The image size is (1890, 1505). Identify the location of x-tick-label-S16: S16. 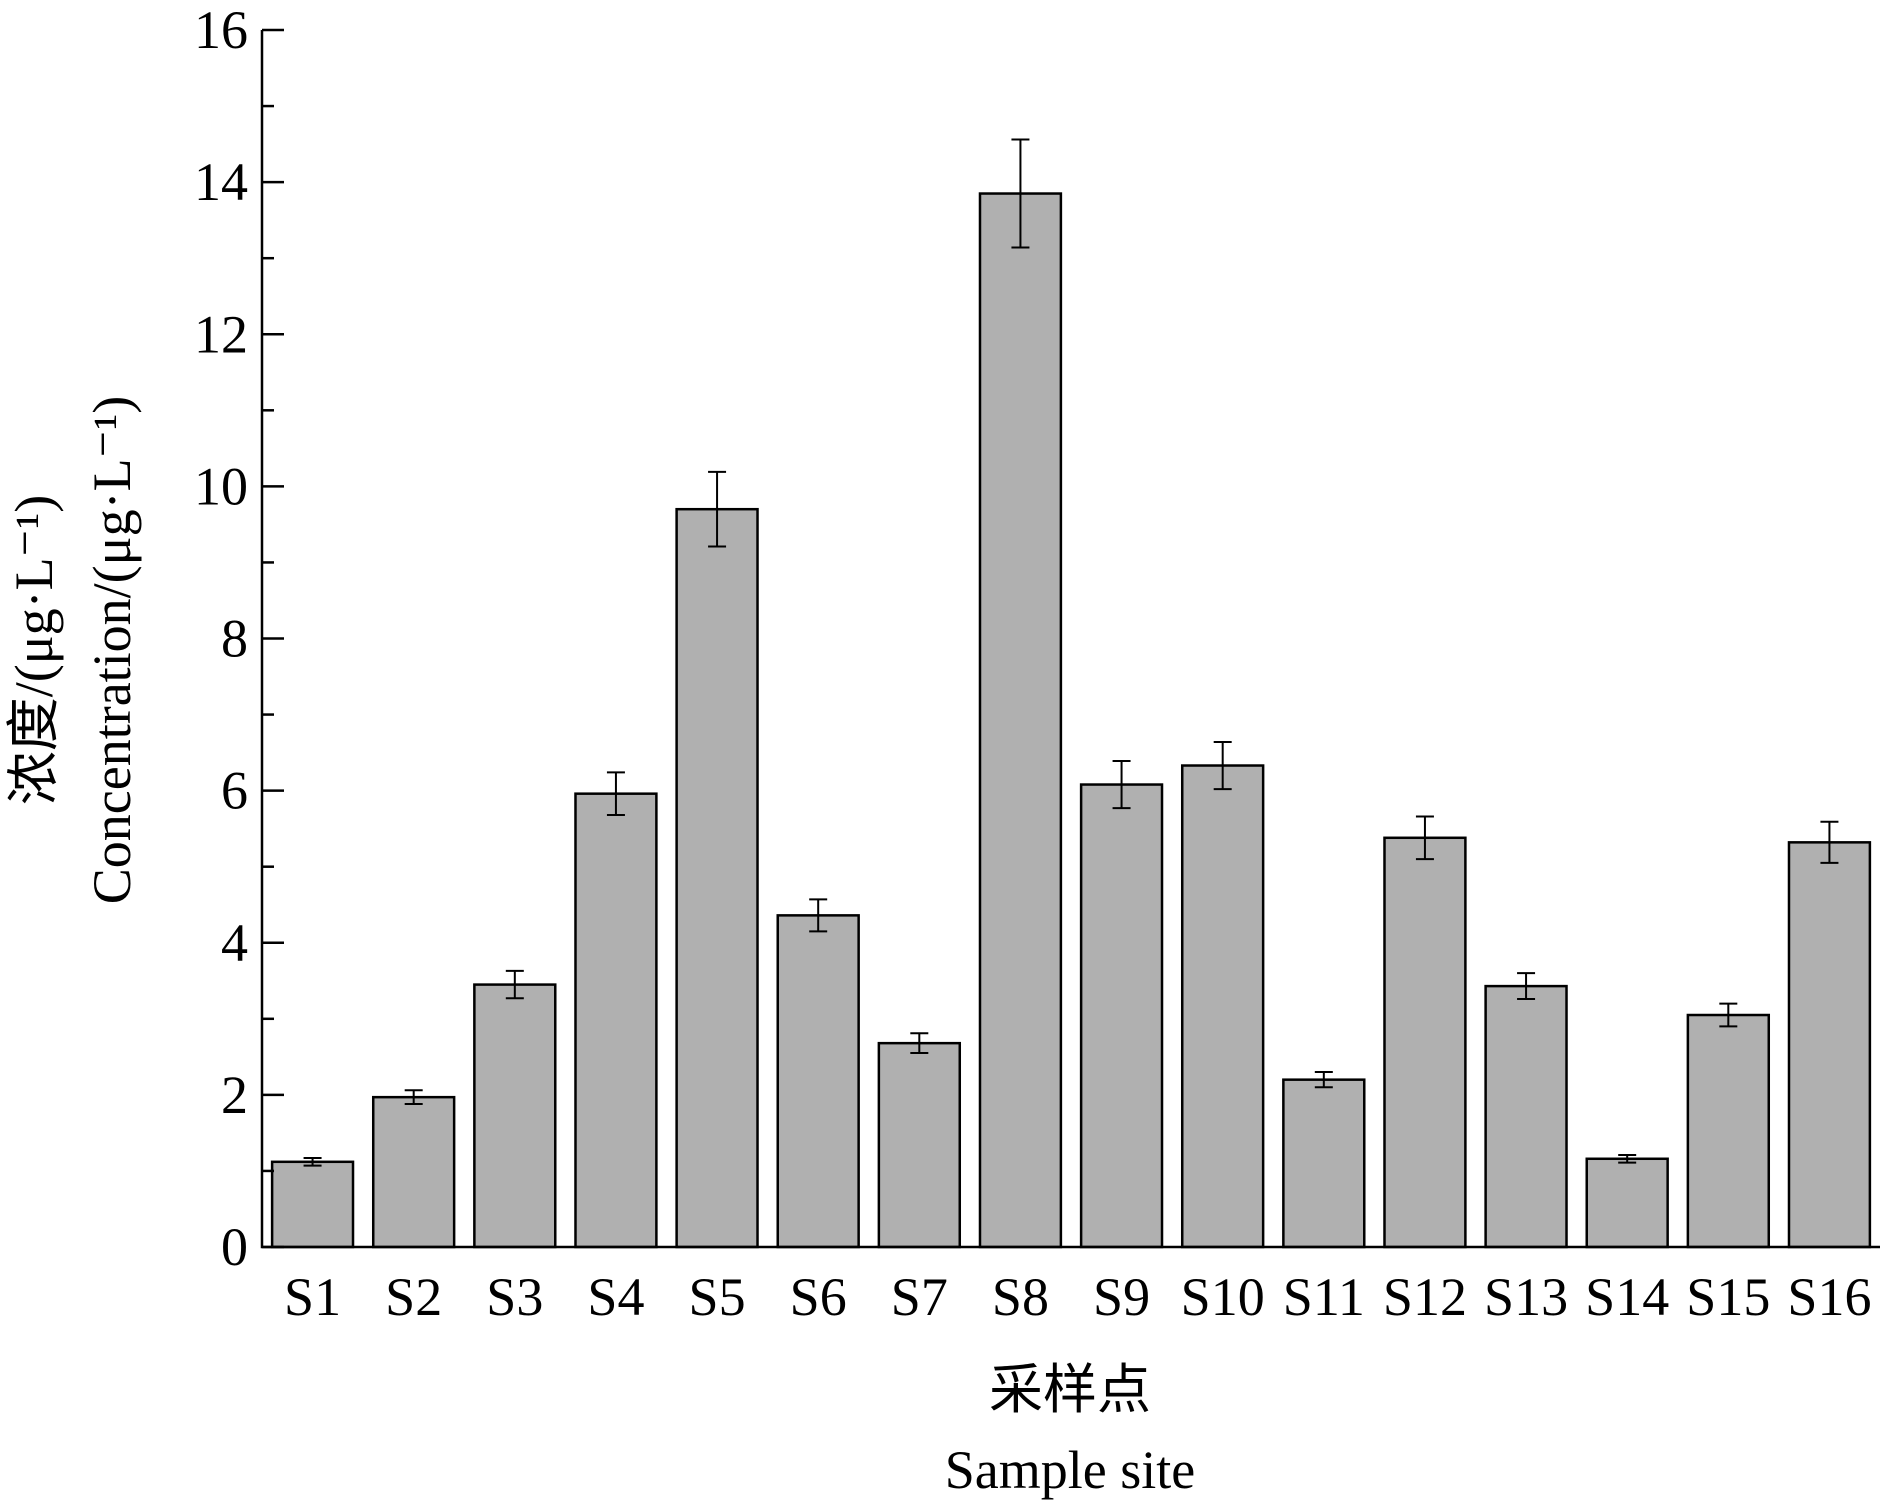
(1829, 1297).